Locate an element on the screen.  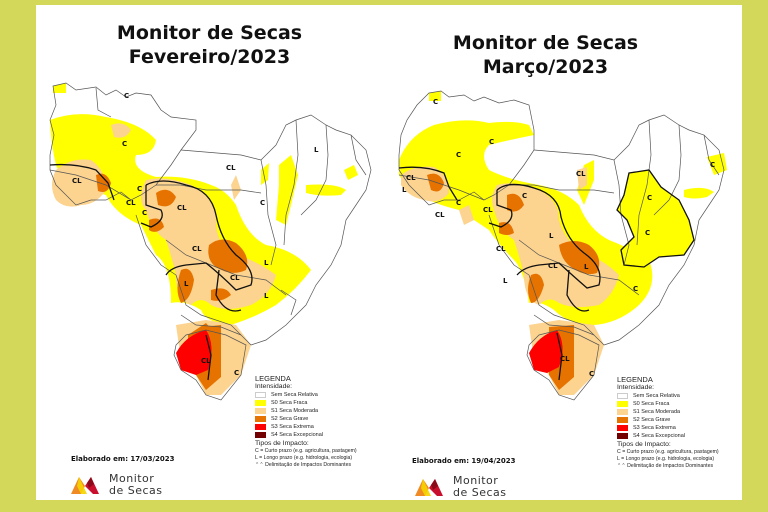
impact-delimitation-lines is located at coordinates (151, 272).